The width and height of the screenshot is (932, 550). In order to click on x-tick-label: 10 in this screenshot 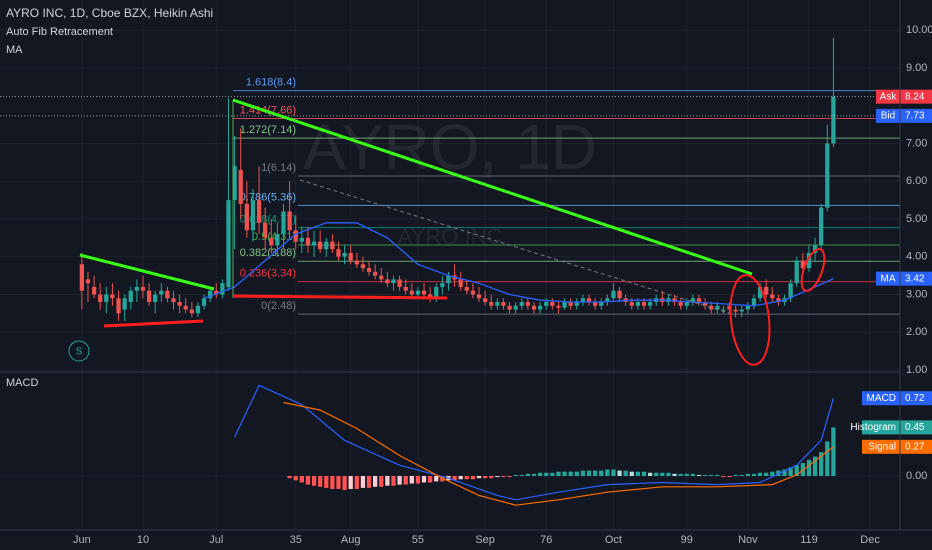, I will do `click(143, 540)`.